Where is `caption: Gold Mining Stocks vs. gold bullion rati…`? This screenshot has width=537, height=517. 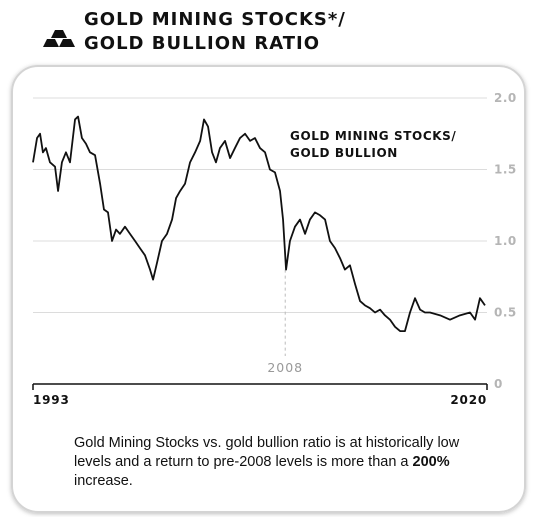
caption: Gold Mining Stocks vs. gold bullion rati… is located at coordinates (279, 462).